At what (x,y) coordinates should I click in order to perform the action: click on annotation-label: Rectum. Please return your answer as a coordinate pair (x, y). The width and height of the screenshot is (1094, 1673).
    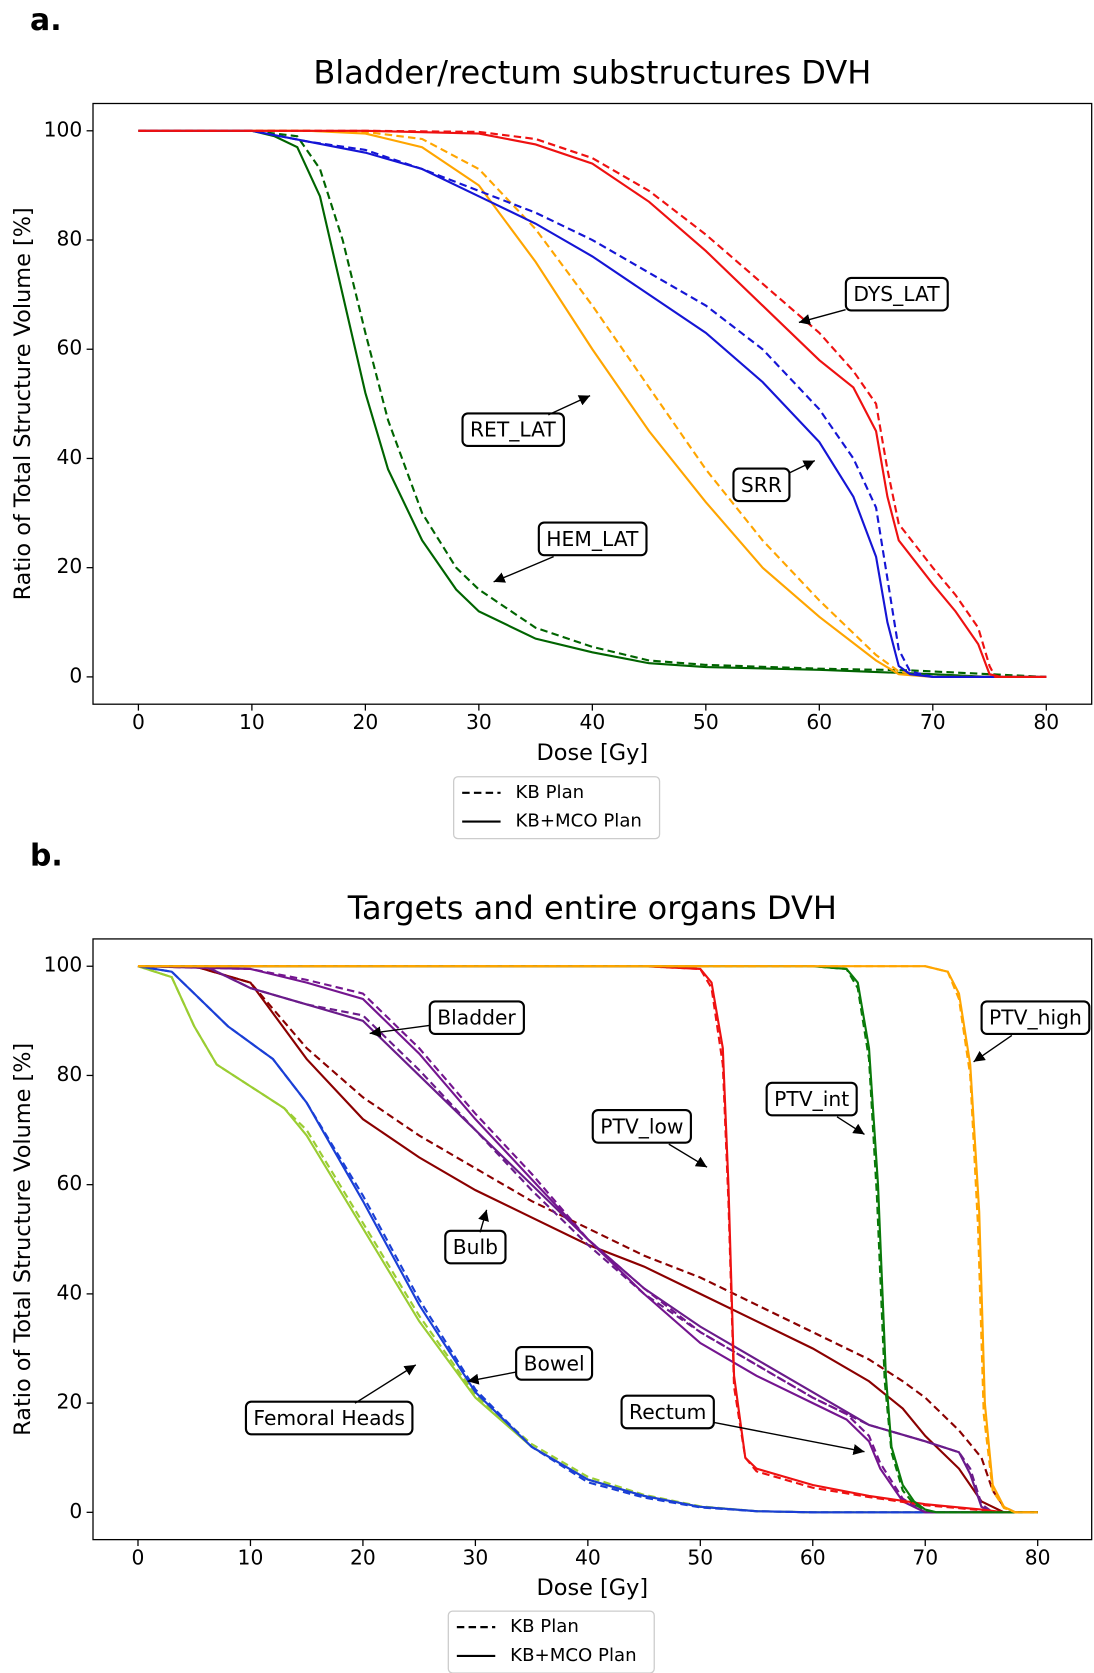
    Looking at the image, I should click on (667, 1412).